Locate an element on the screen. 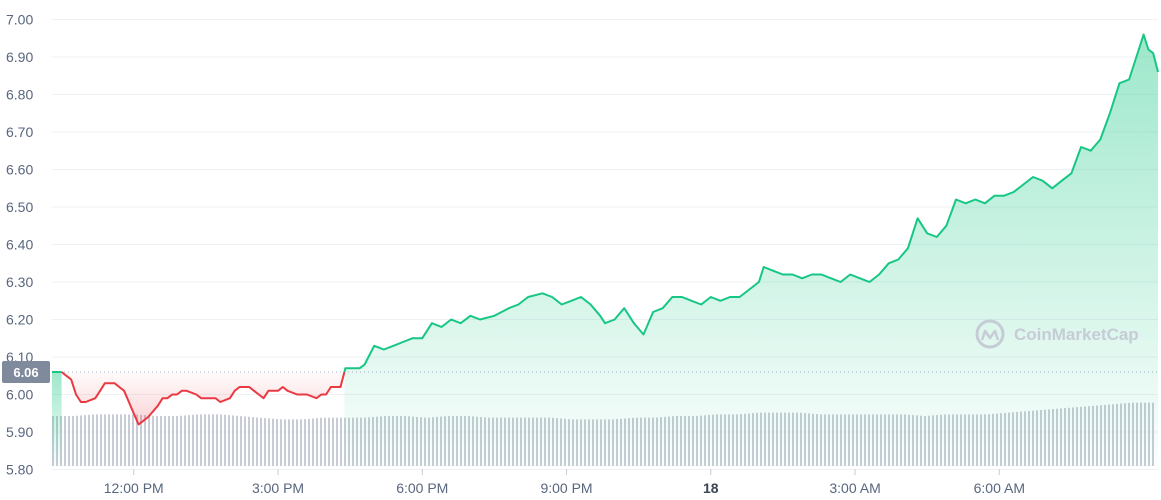 This screenshot has height=500, width=1161. y-tick-label: 6.30 is located at coordinates (19, 282).